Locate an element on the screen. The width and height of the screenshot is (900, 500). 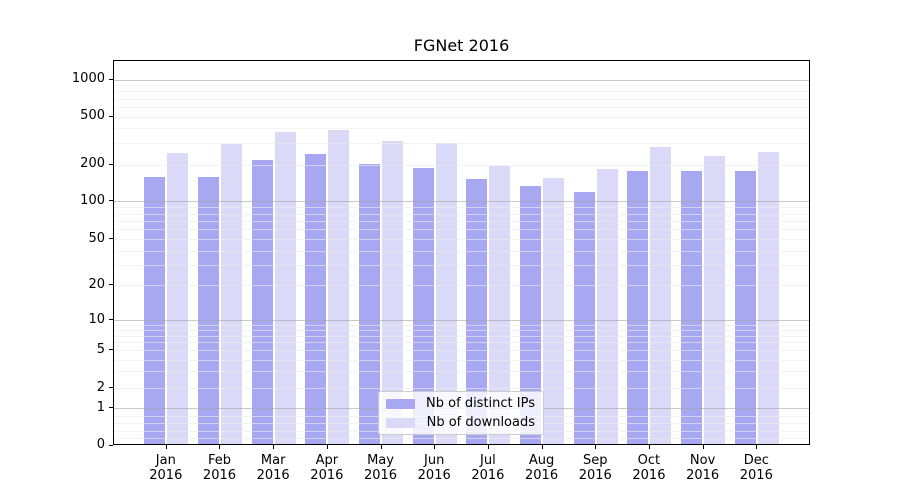
y-tick-label: 50 is located at coordinates (96, 238).